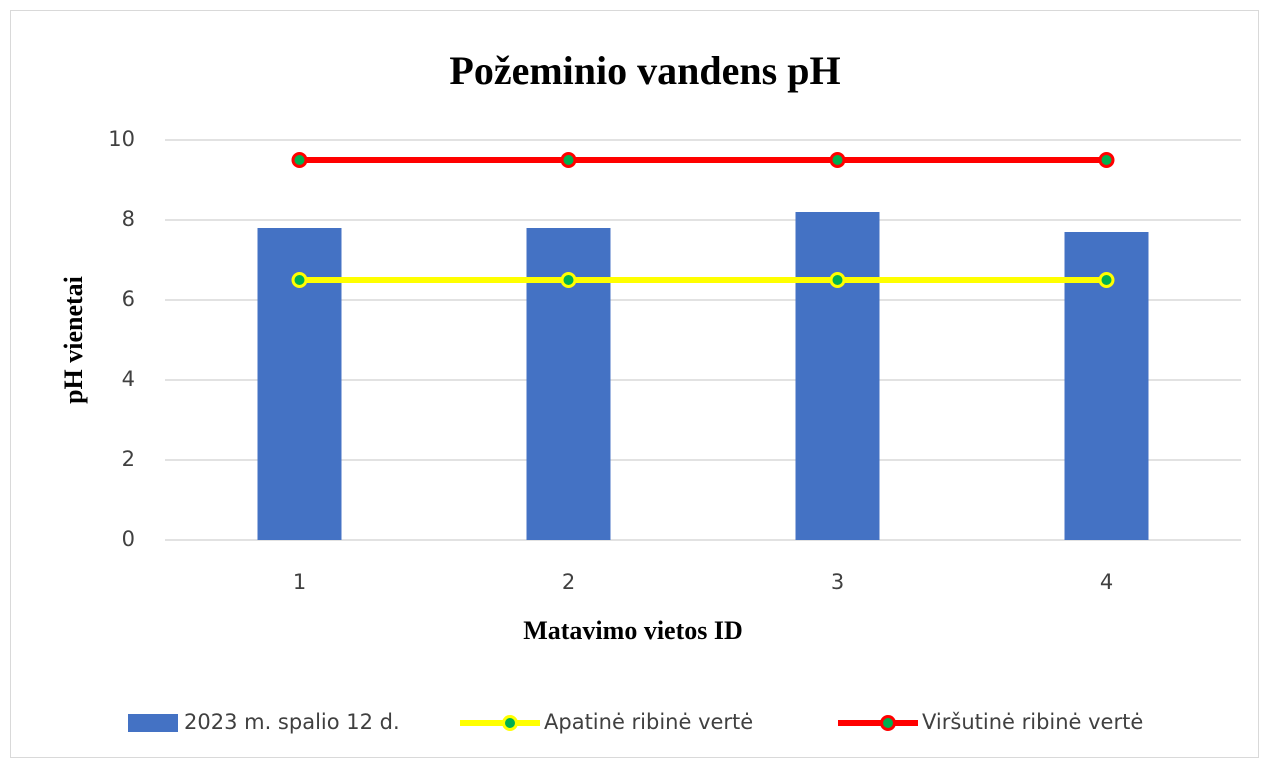 The width and height of the screenshot is (1269, 768). Describe the element at coordinates (1032, 722) in the screenshot. I see `legend-label: Viršutinė ribinė vertė` at that location.